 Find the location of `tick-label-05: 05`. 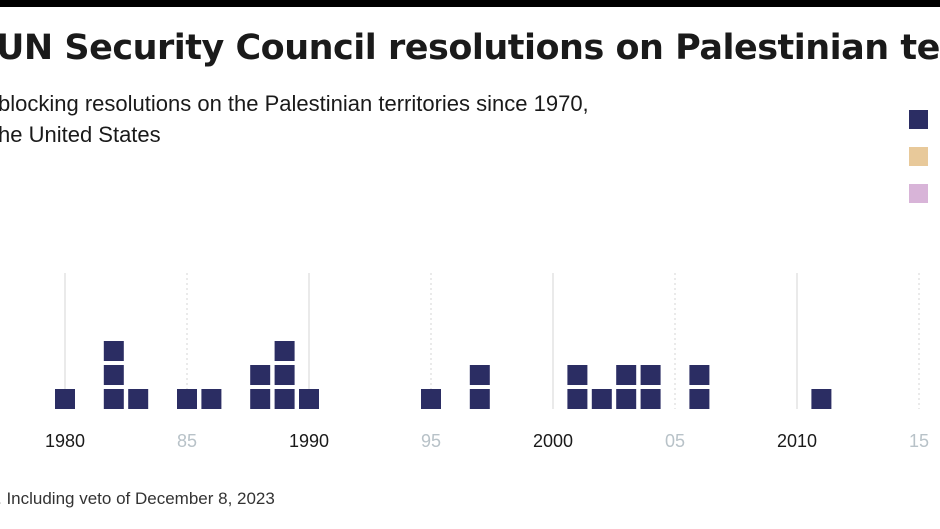

tick-label-05: 05 is located at coordinates (675, 441).